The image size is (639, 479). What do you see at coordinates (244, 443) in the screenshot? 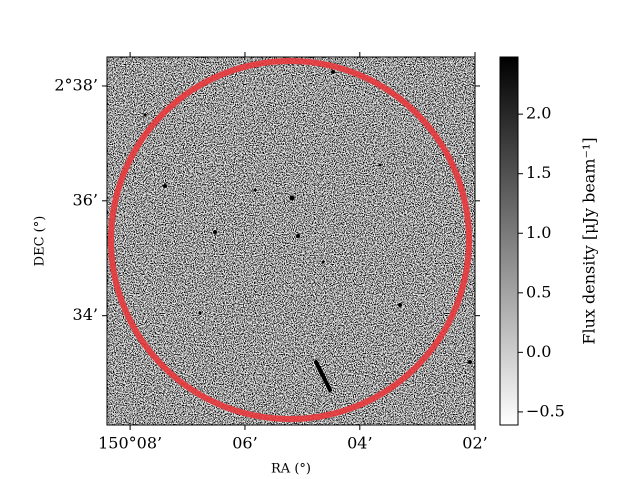
I see `x-tick-label: 06’` at bounding box center [244, 443].